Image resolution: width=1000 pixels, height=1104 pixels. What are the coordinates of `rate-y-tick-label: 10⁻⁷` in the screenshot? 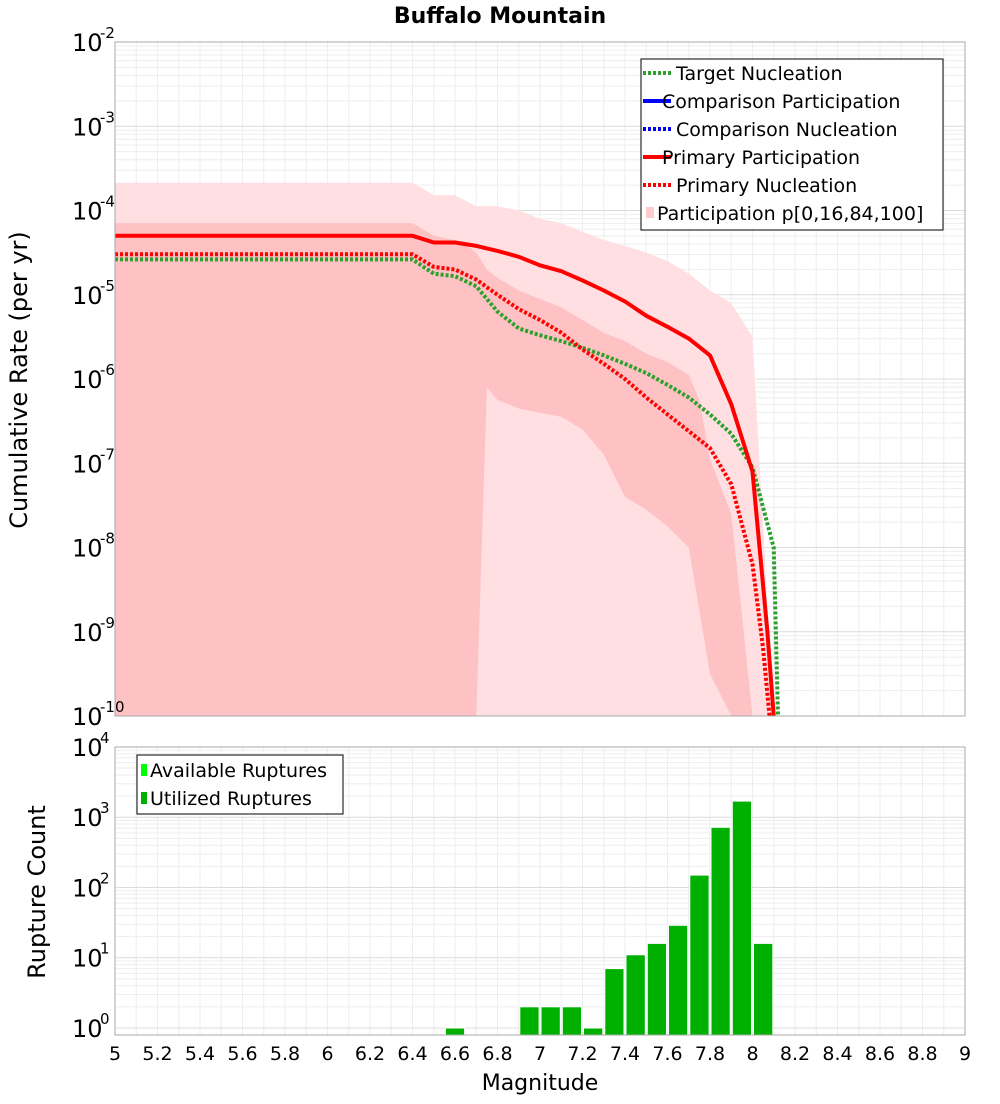 It's located at (93, 461).